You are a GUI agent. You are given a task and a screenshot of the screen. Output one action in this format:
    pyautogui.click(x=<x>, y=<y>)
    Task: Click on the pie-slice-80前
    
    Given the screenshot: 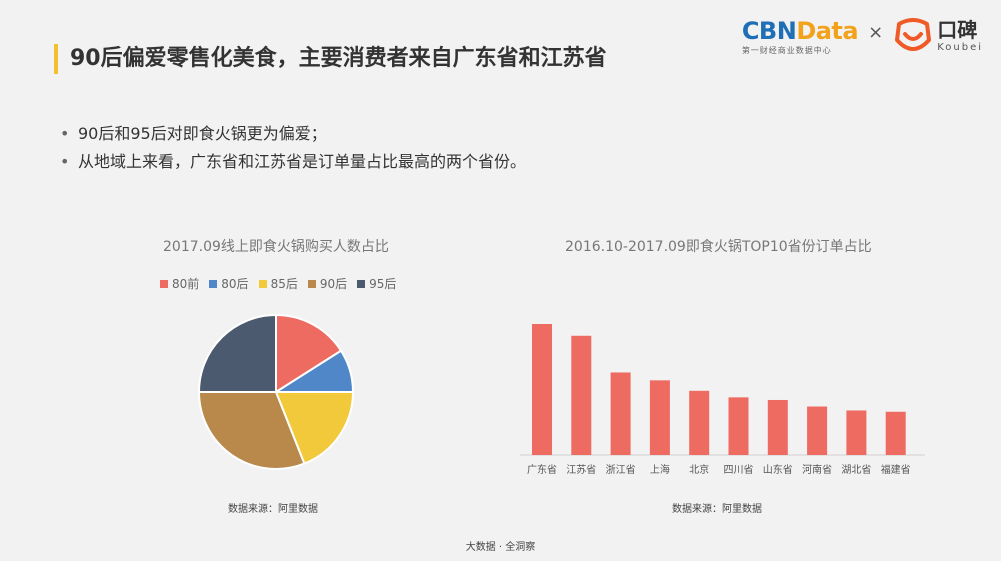 What is the action you would take?
    pyautogui.click(x=309, y=353)
    